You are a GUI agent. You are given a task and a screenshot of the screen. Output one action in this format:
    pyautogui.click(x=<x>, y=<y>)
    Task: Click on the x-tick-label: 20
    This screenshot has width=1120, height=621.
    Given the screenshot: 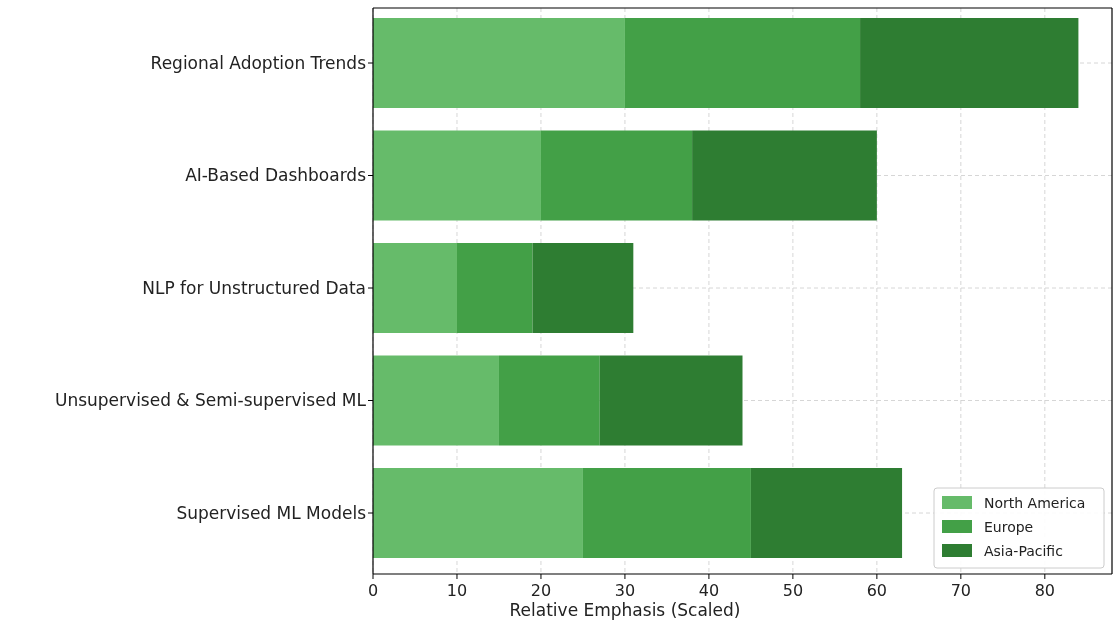 What is the action you would take?
    pyautogui.click(x=541, y=590)
    